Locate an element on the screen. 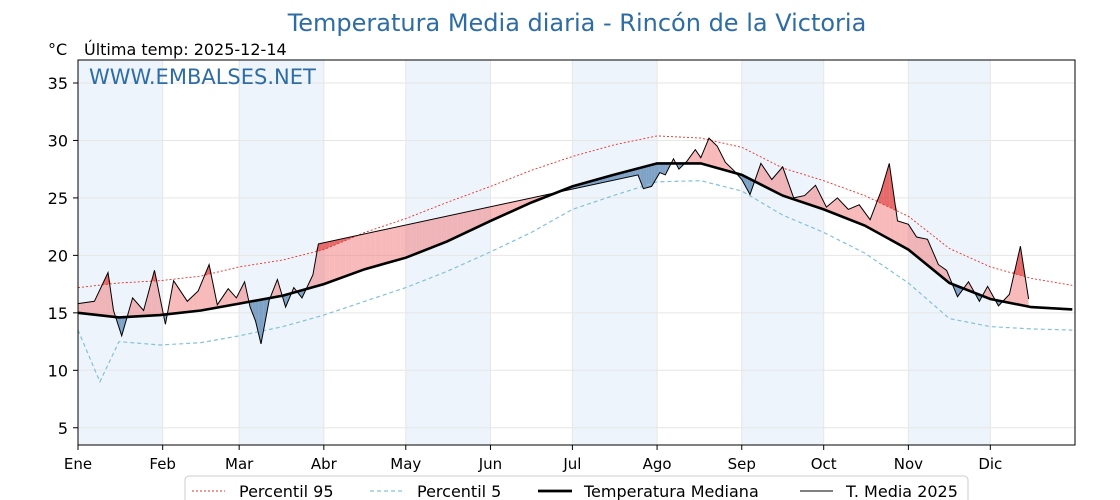  x-tick-label-abr: Abr is located at coordinates (324, 464).